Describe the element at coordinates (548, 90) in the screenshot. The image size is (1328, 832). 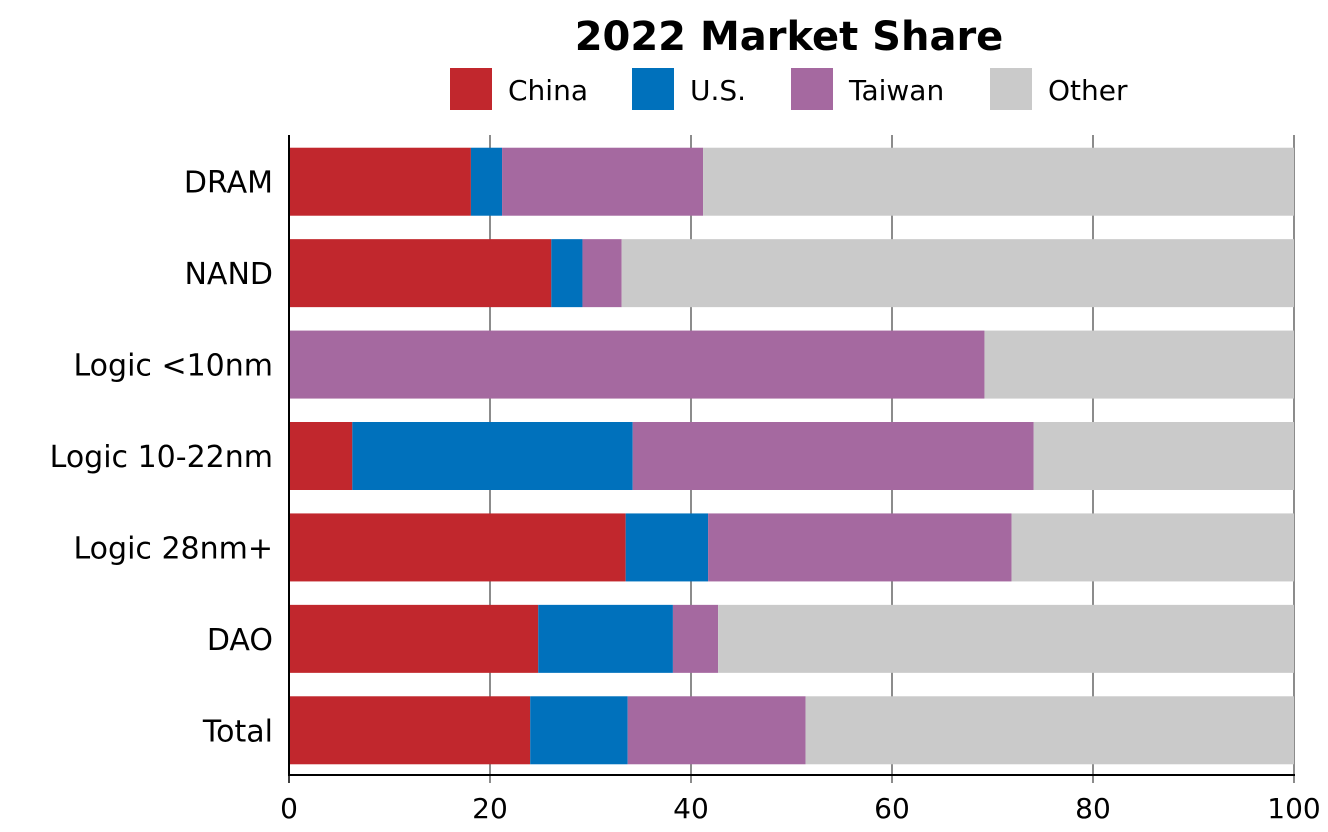
I see `legend-label: China` at that location.